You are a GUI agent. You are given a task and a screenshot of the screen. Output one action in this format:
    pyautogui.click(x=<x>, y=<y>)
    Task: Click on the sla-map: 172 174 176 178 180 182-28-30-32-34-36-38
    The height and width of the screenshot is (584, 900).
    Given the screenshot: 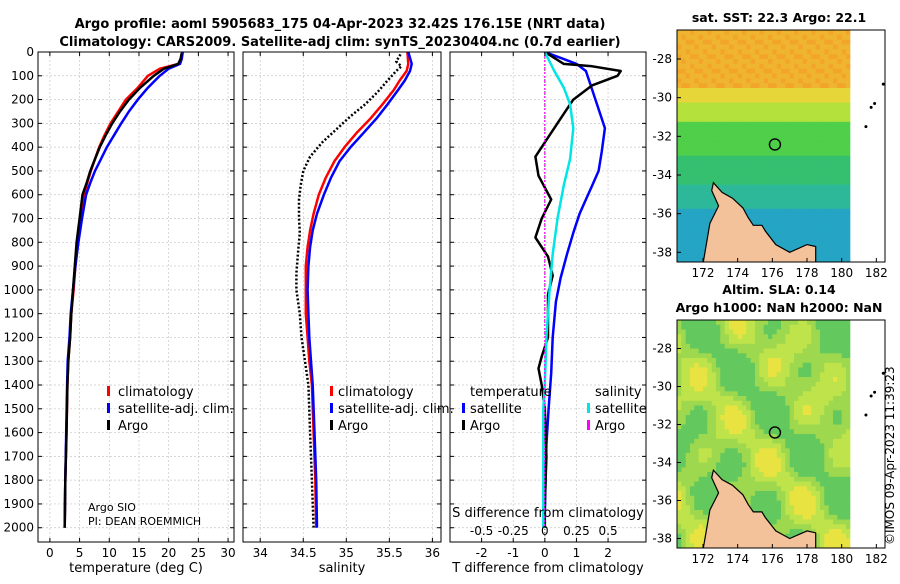 What is the action you would take?
    pyautogui.click(x=770, y=442)
    